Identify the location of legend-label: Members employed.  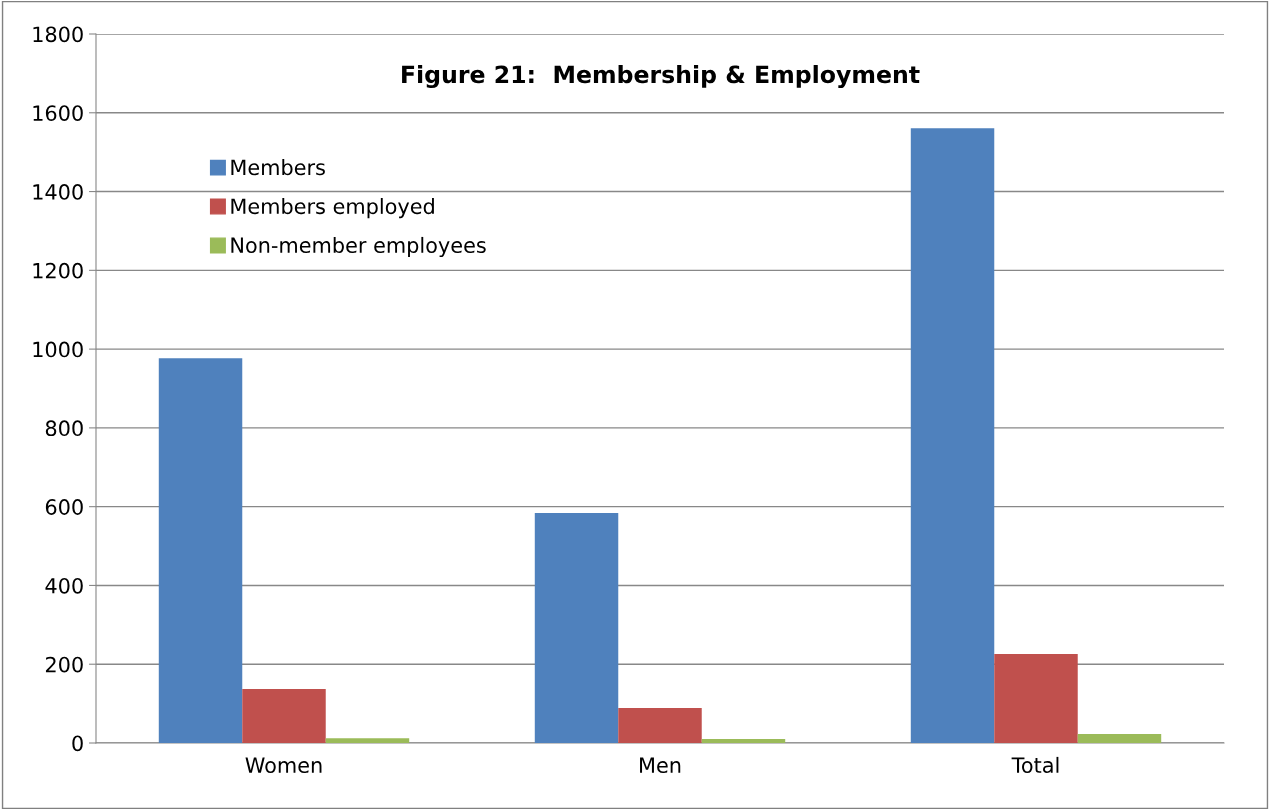
(332, 208).